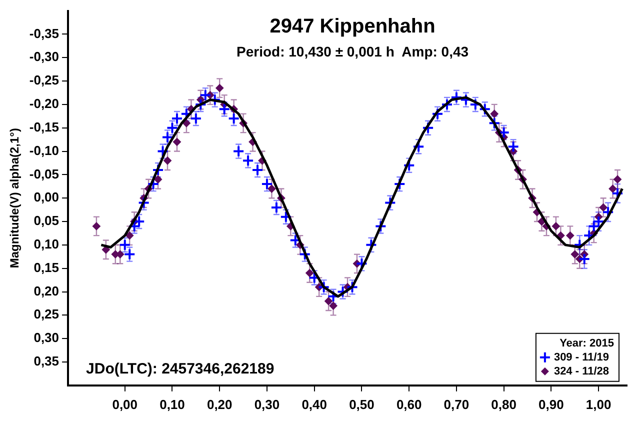  What do you see at coordinates (352, 52) in the screenshot?
I see `text: Period: 10,430 ± 0,001 h Amp: 0,43` at bounding box center [352, 52].